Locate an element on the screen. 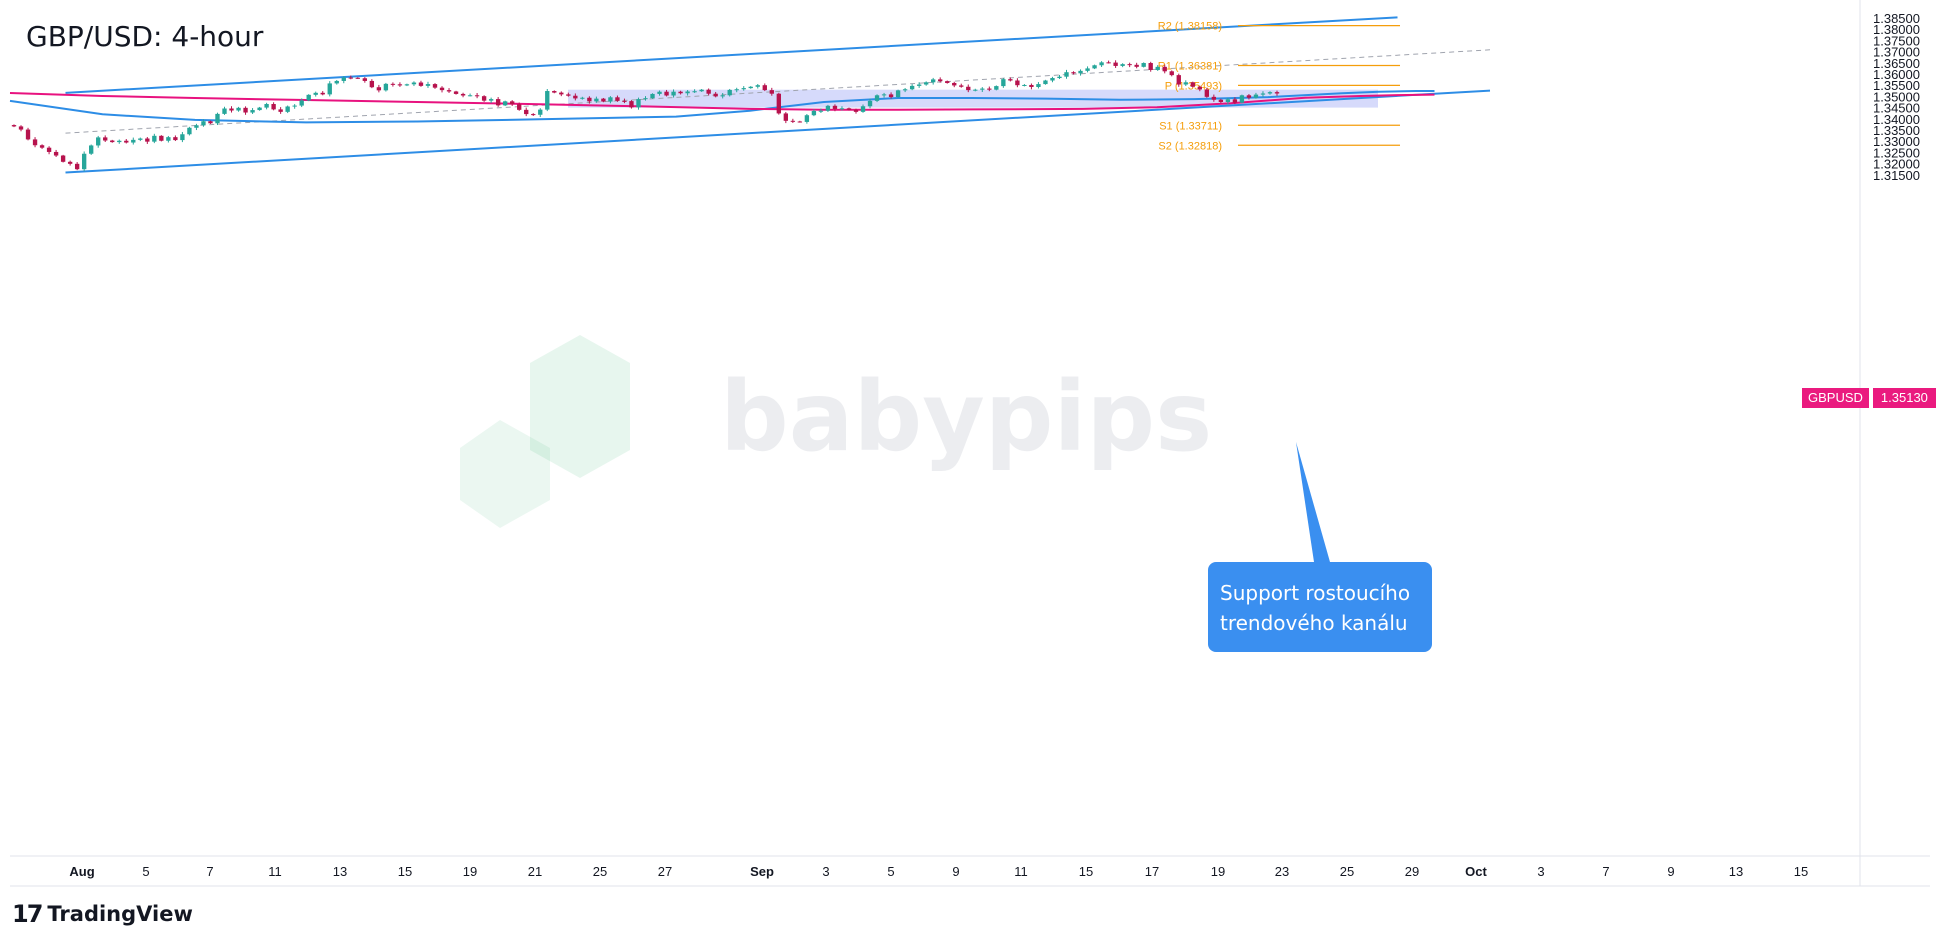 The height and width of the screenshot is (946, 1940). y-tick-label: 1.34000 is located at coordinates (1896, 119).